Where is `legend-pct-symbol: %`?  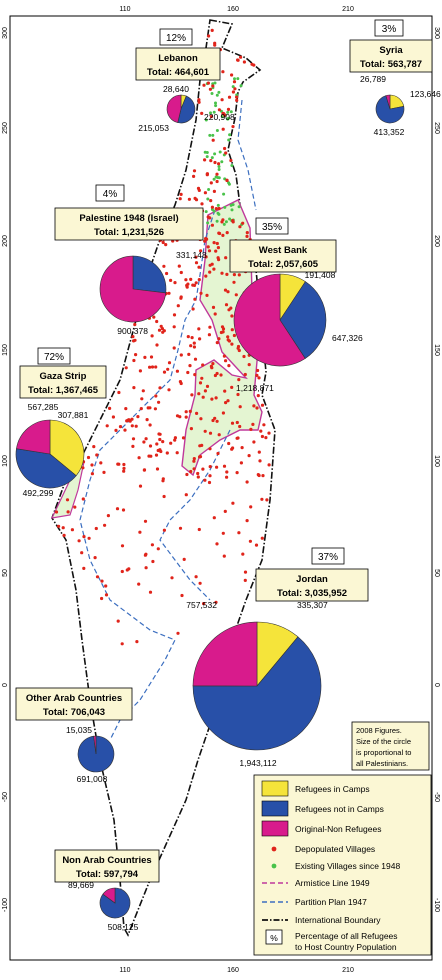
legend-pct-symbol: % is located at coordinates (274, 938).